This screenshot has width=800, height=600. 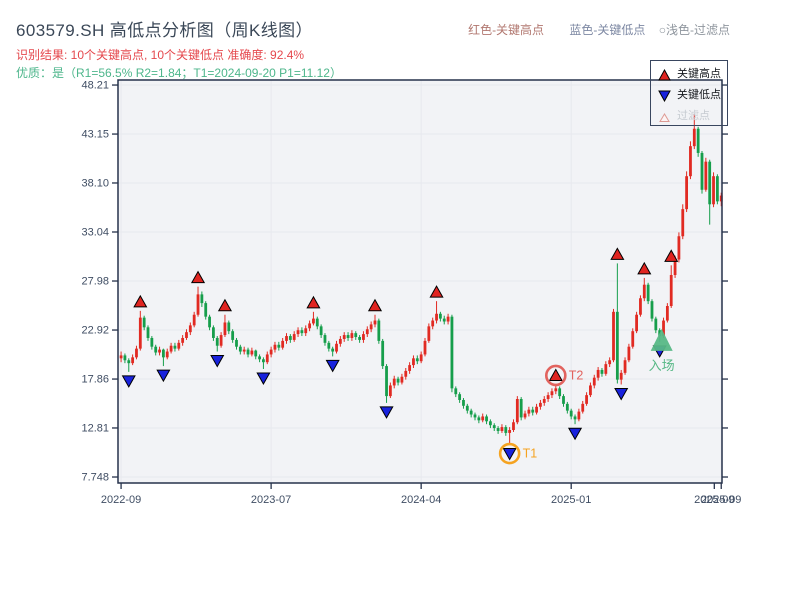 I want to click on top-legend-filtered-label: ○浅色-过滤点, so click(x=694, y=30).